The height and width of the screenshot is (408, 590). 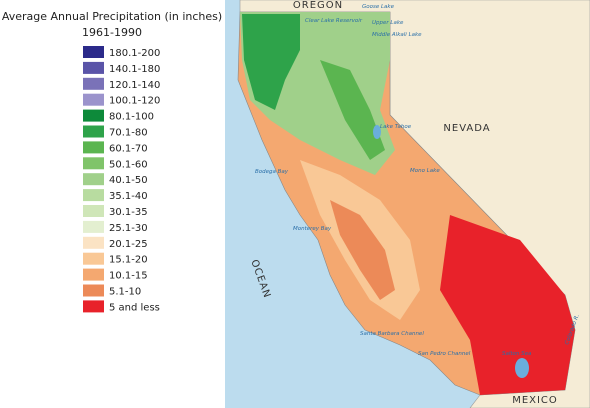 I want to click on subtitle: 1961-1990, so click(x=112, y=32).